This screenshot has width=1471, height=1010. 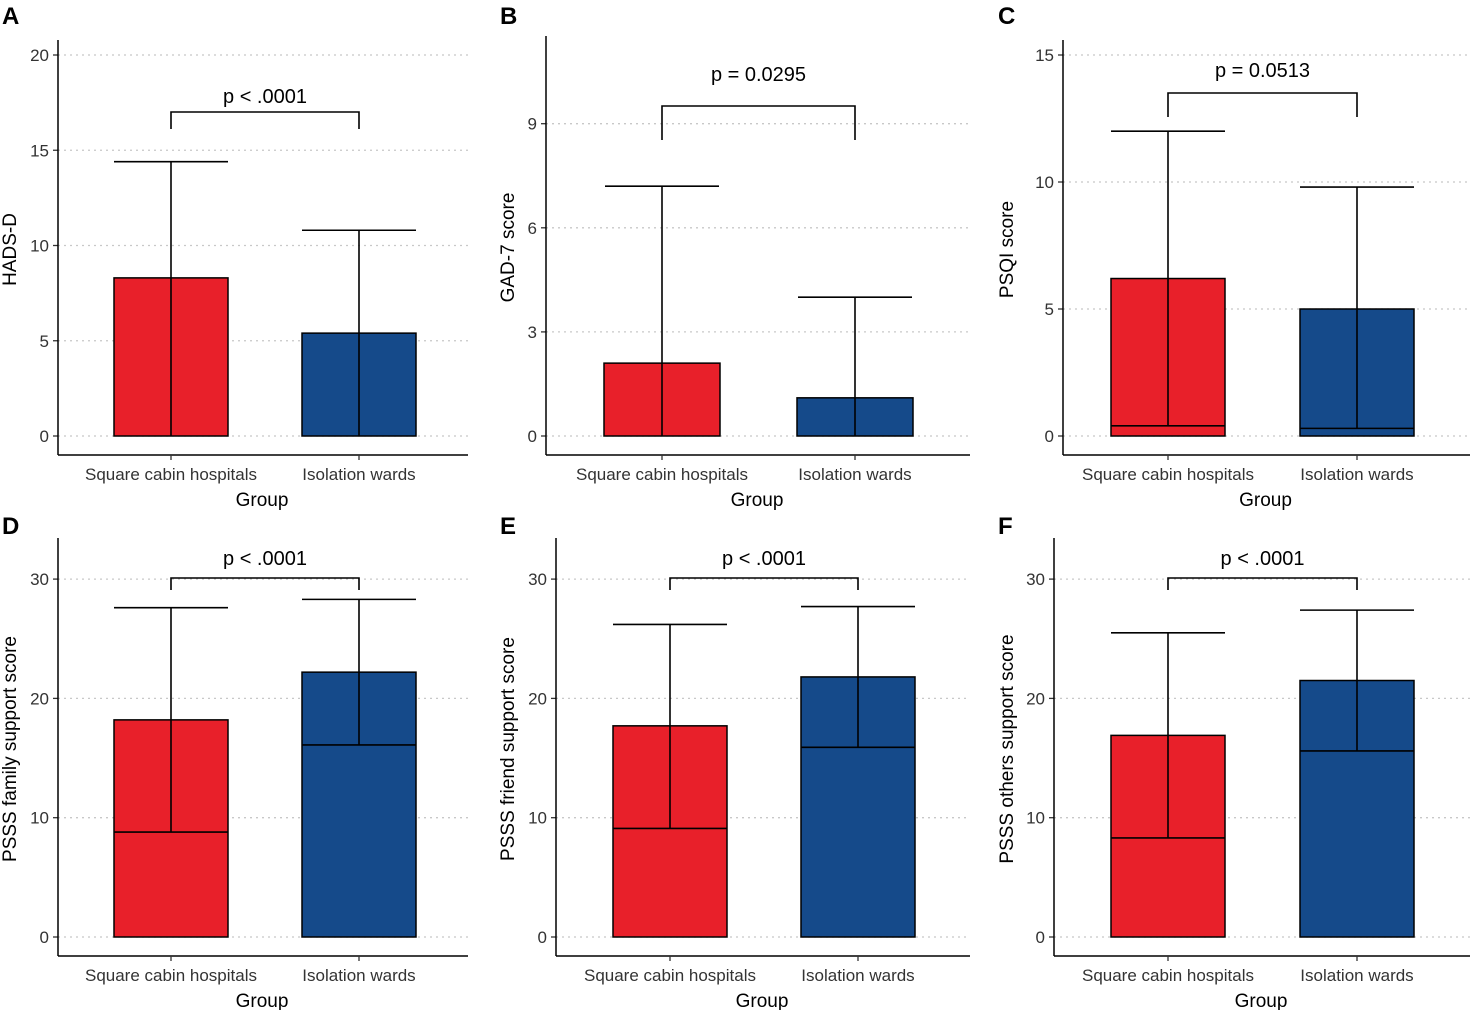 What do you see at coordinates (508, 248) in the screenshot?
I see `y-axis-title: GAD-7 score` at bounding box center [508, 248].